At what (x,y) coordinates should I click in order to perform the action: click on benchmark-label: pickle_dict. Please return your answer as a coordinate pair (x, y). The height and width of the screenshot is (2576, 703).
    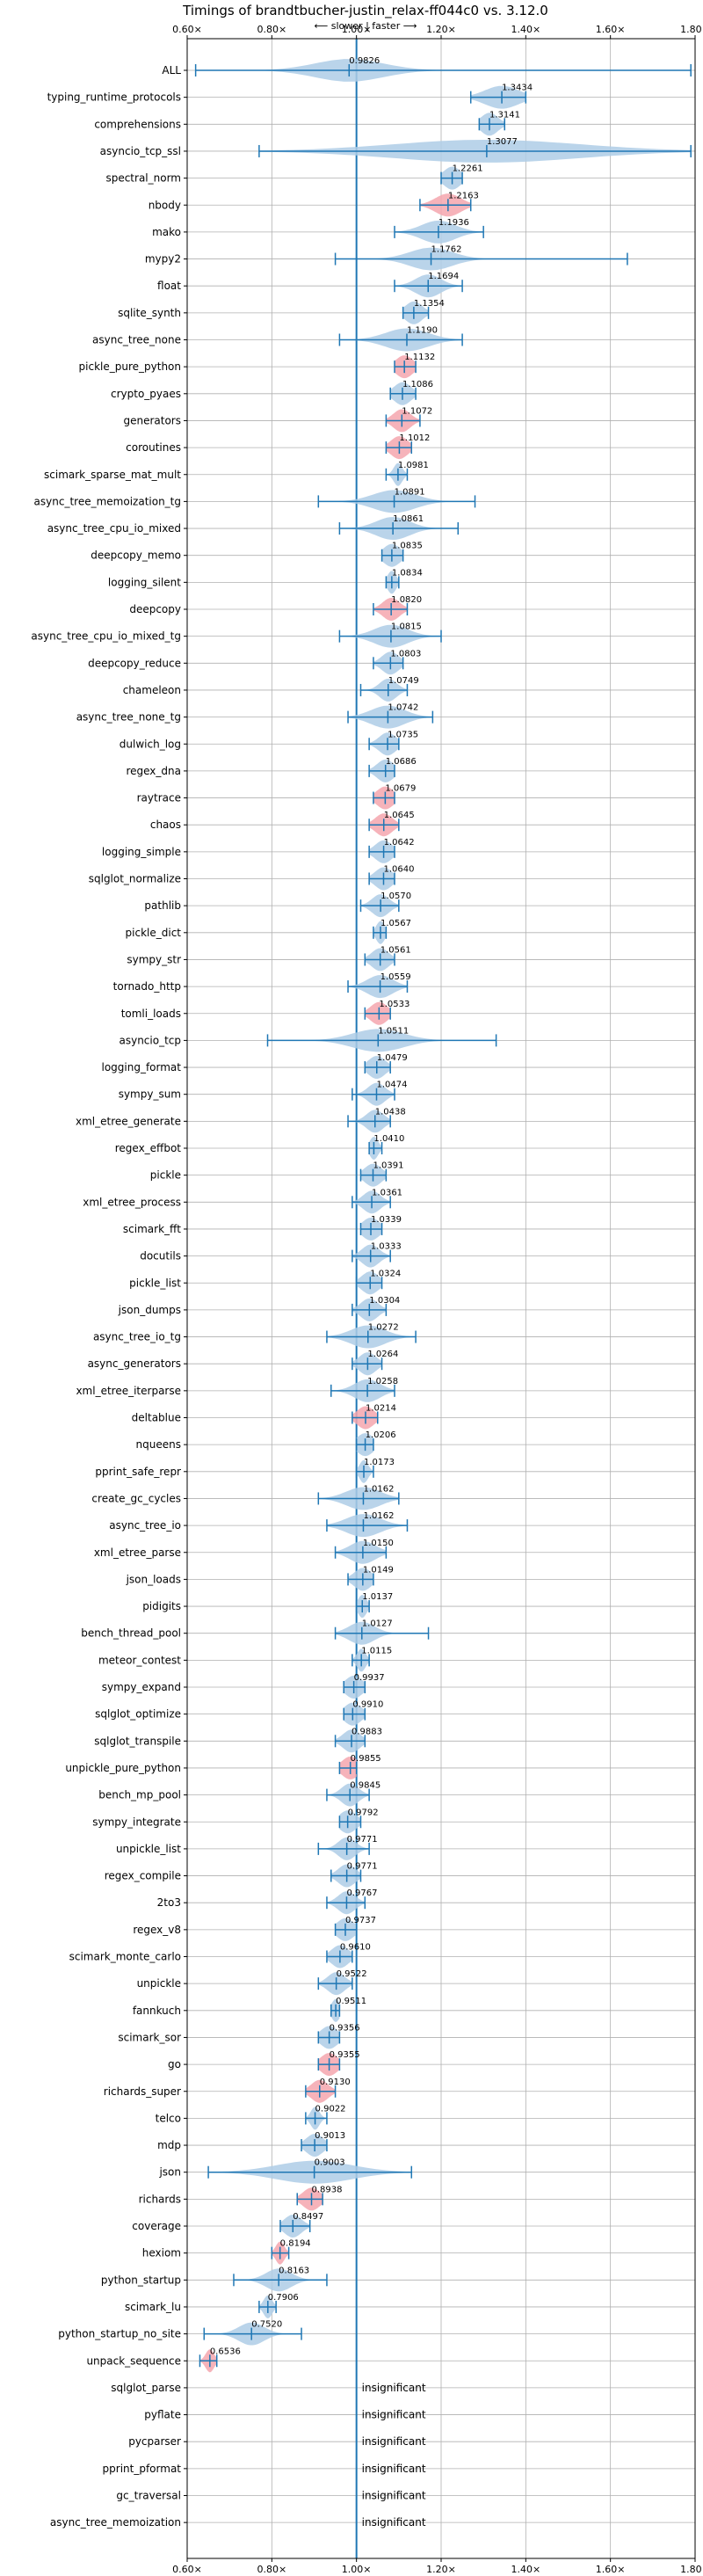
    Looking at the image, I should click on (154, 933).